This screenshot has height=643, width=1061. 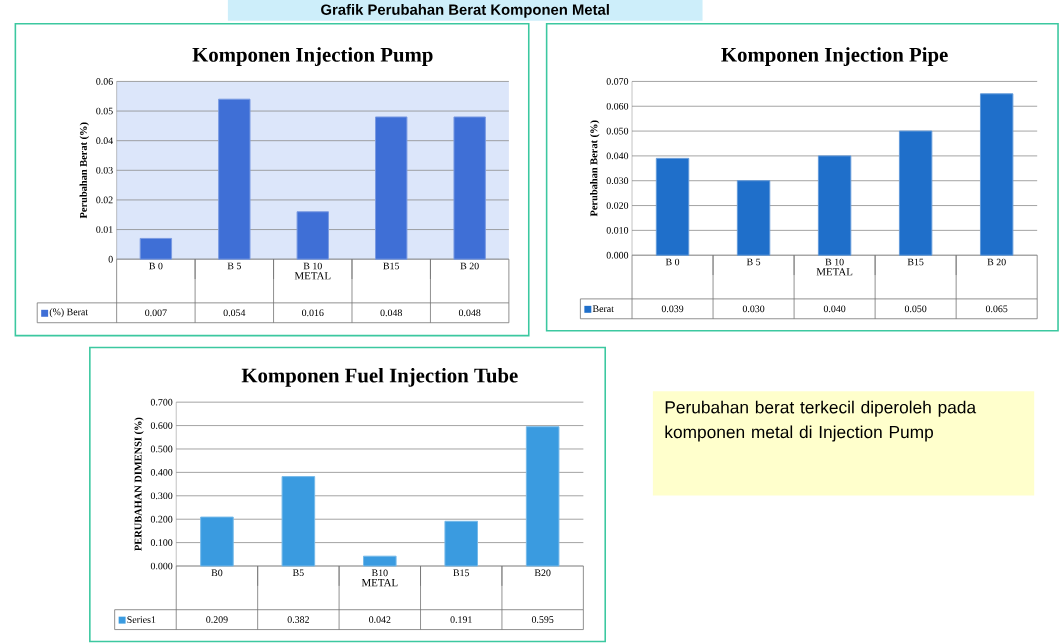 I want to click on y-tick-label: 0.06, so click(x=104, y=81).